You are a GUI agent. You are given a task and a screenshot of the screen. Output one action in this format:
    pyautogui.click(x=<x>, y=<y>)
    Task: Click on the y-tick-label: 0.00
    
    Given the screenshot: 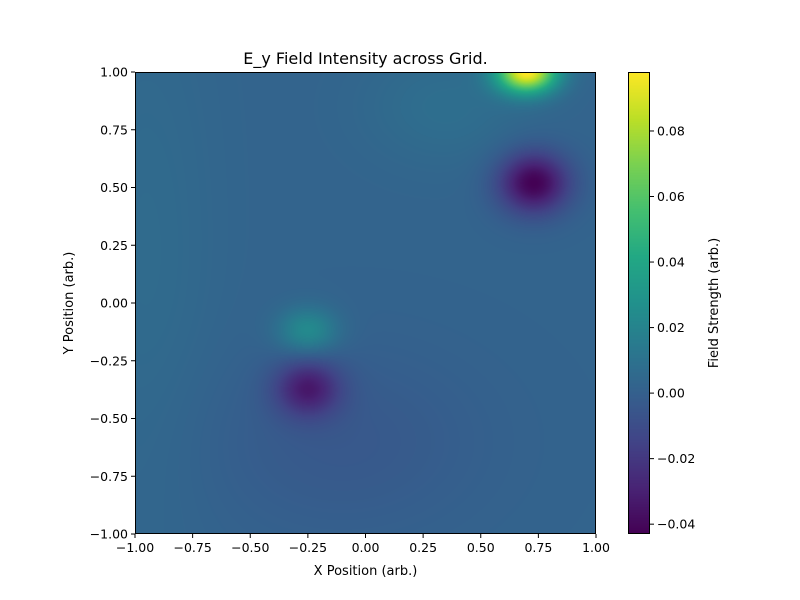 What is the action you would take?
    pyautogui.click(x=114, y=303)
    